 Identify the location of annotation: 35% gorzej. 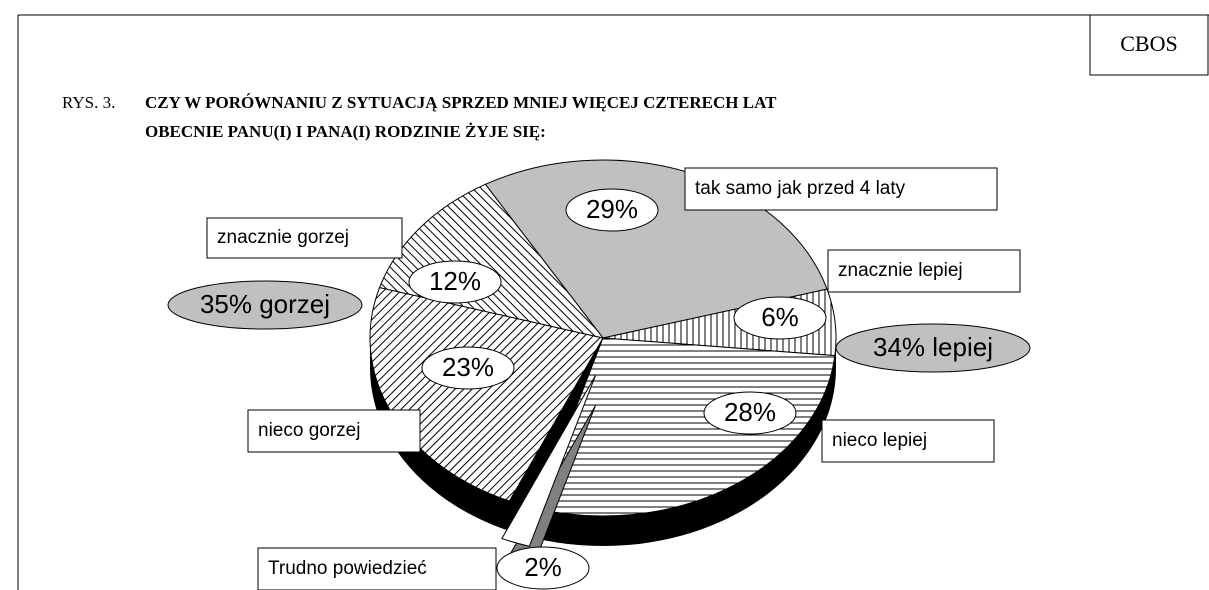
(265, 304).